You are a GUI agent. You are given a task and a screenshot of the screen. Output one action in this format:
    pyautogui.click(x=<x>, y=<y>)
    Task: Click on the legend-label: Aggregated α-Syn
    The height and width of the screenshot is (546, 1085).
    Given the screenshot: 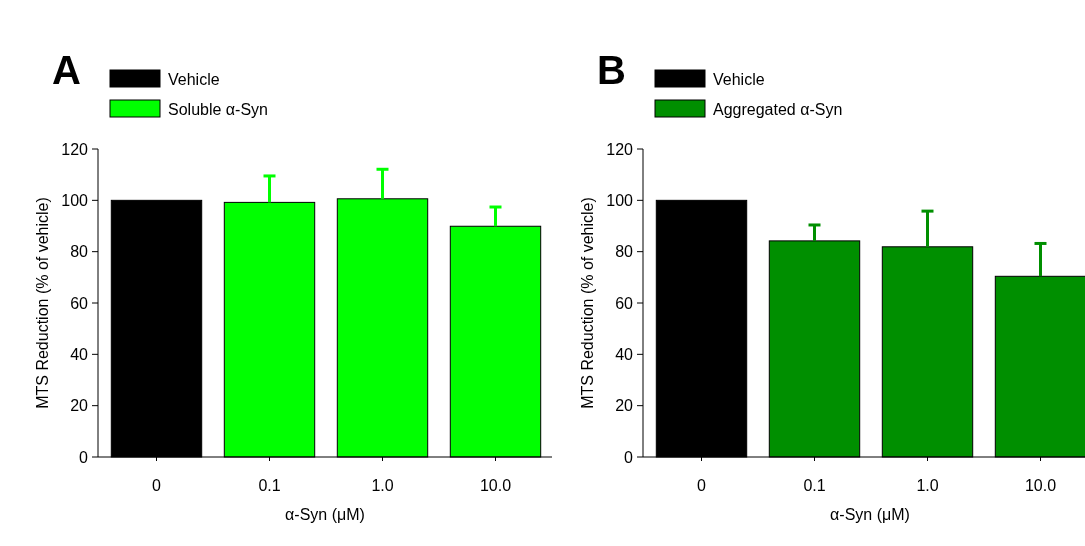 What is the action you would take?
    pyautogui.click(x=778, y=109)
    